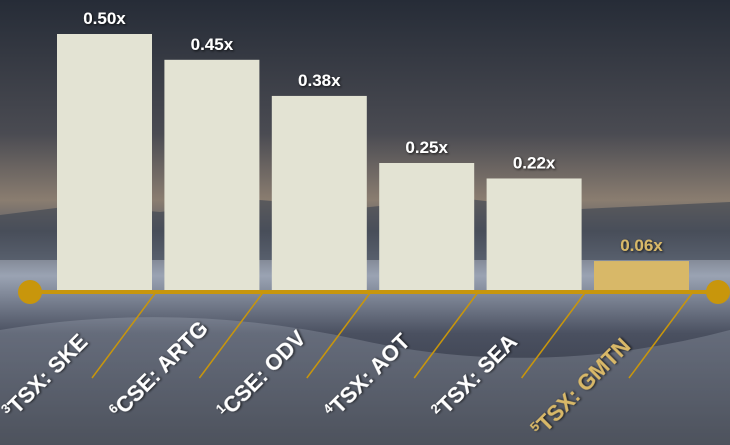 The image size is (730, 445). I want to click on value-label: 0.22x, so click(534, 162).